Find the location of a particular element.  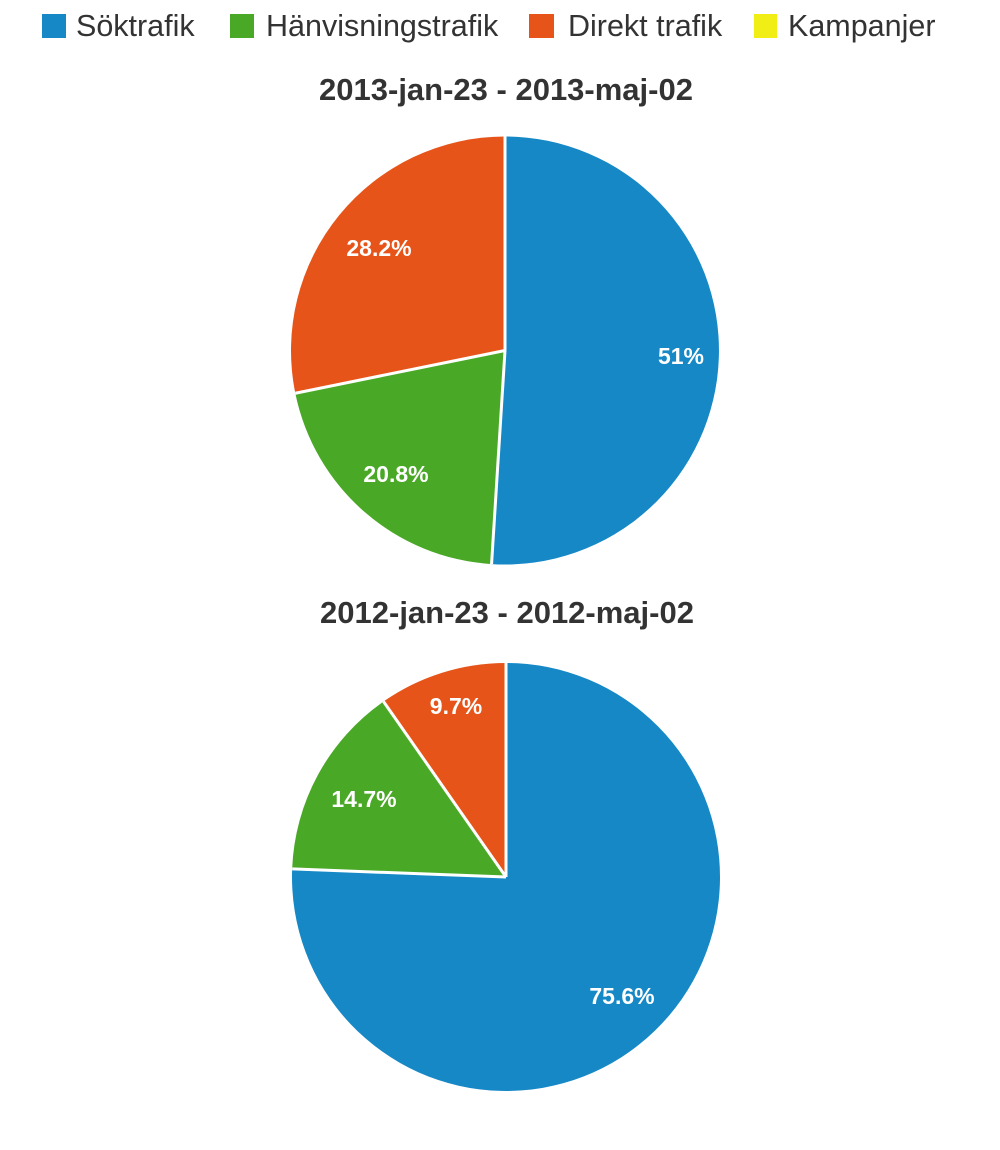

svg-text: 14.7% is located at coordinates (363, 799).